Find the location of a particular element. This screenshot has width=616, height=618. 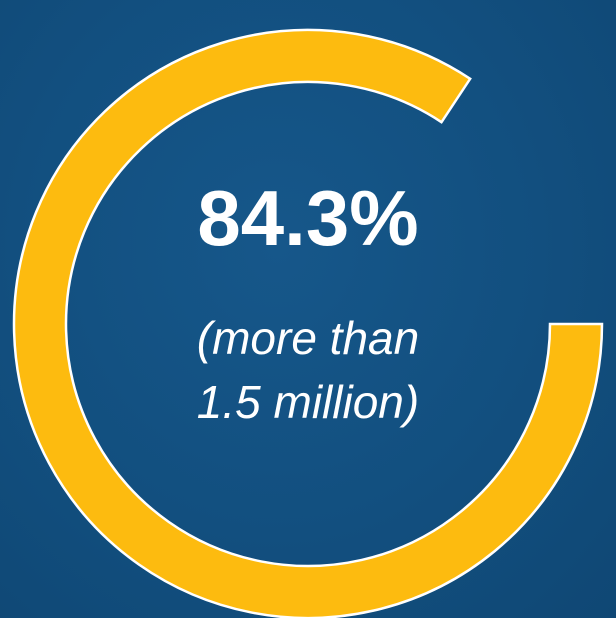

subtitle-text: (more than 1.5 million) is located at coordinates (308, 370).